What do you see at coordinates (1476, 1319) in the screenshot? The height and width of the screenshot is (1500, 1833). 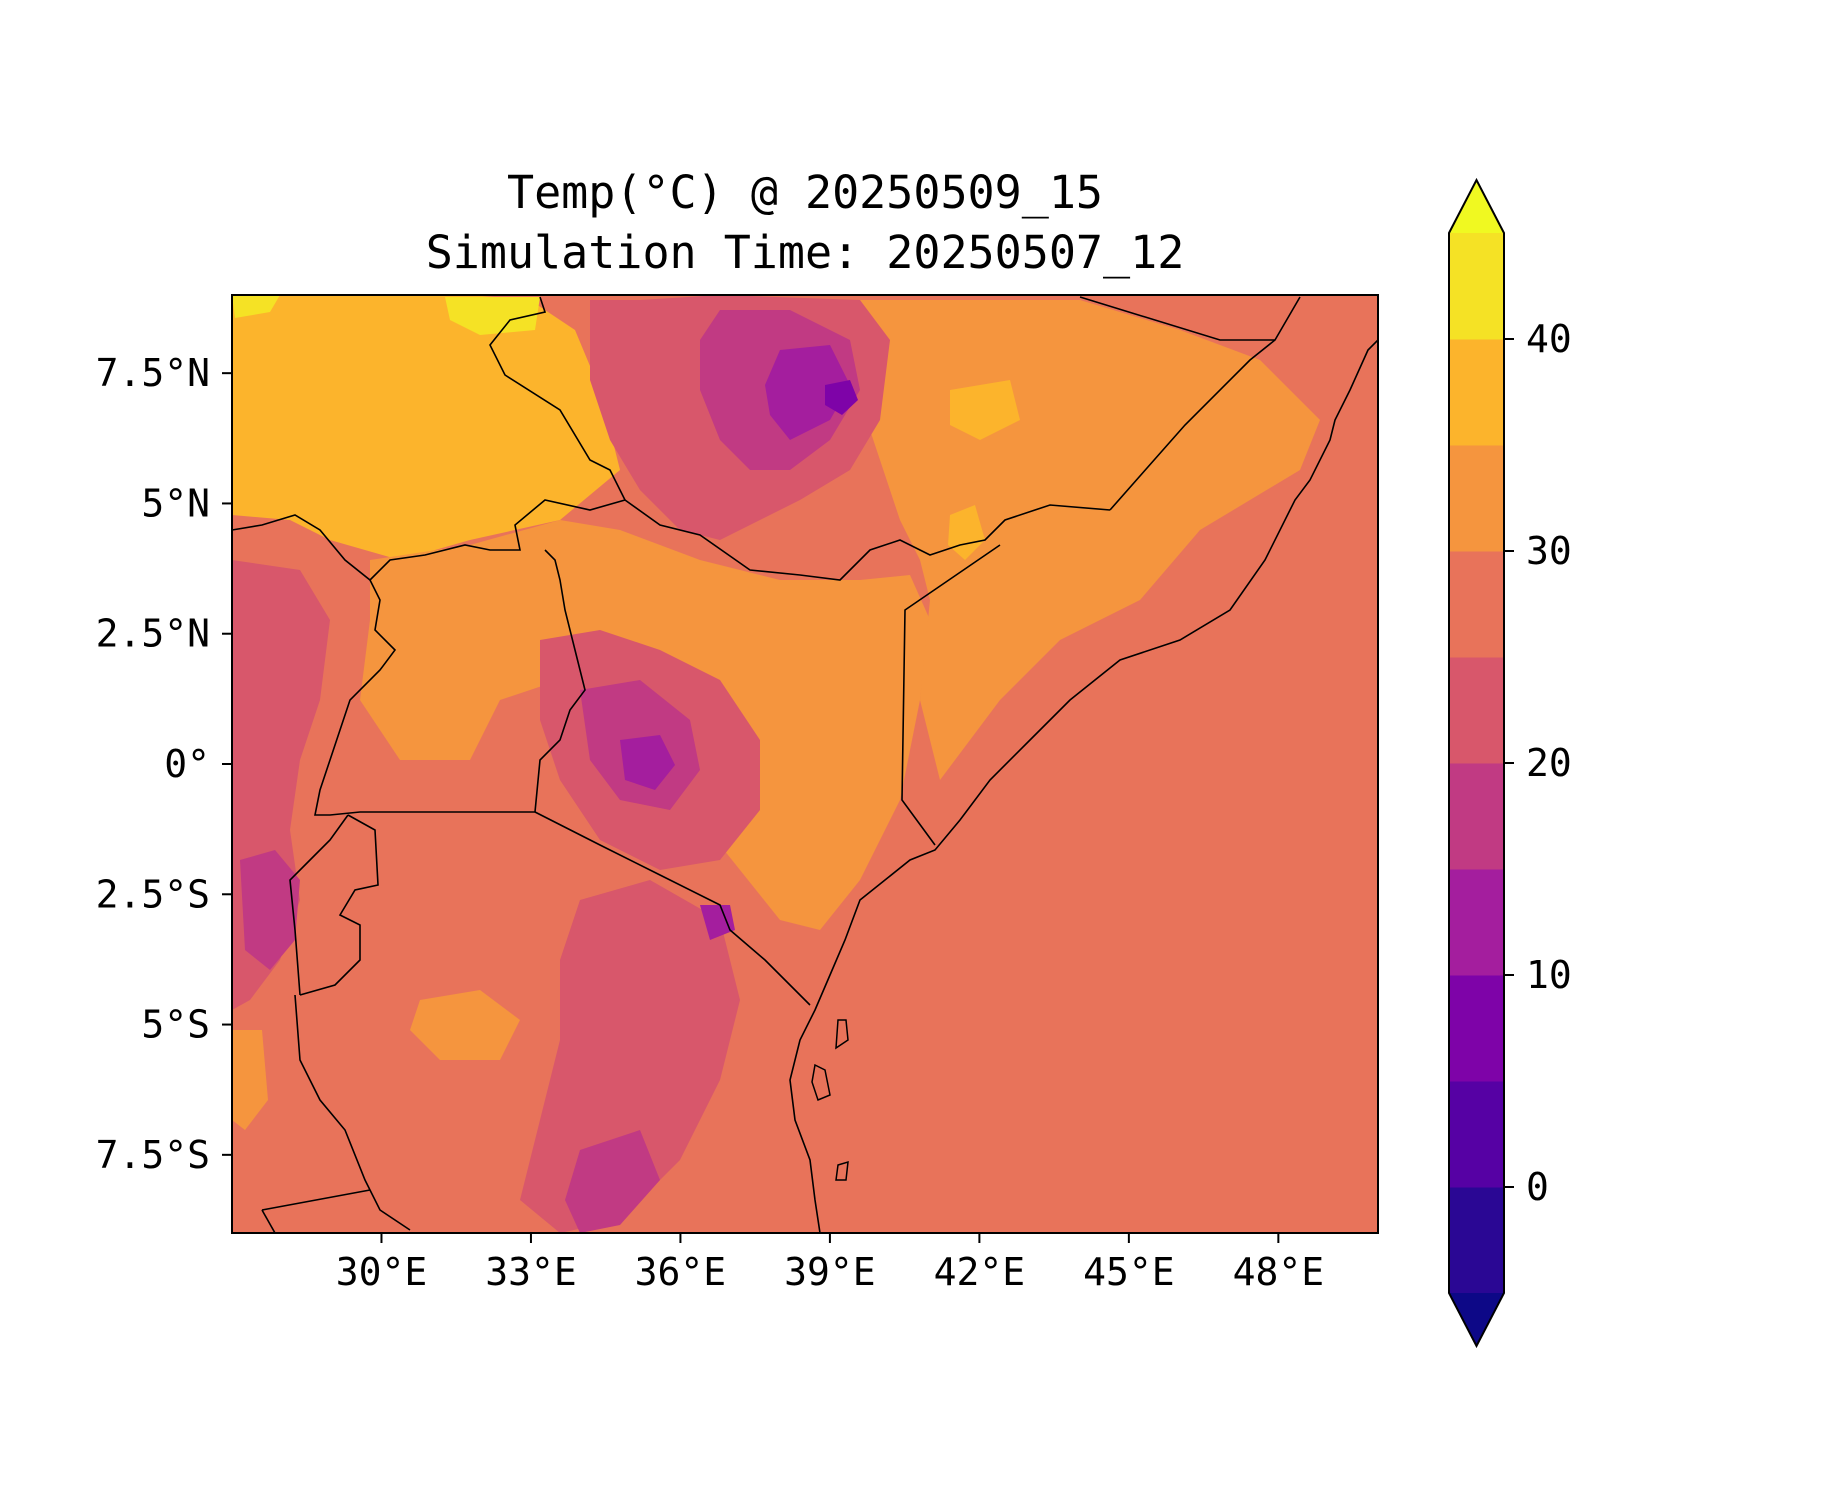 I see `colorbar-under-arrow` at bounding box center [1476, 1319].